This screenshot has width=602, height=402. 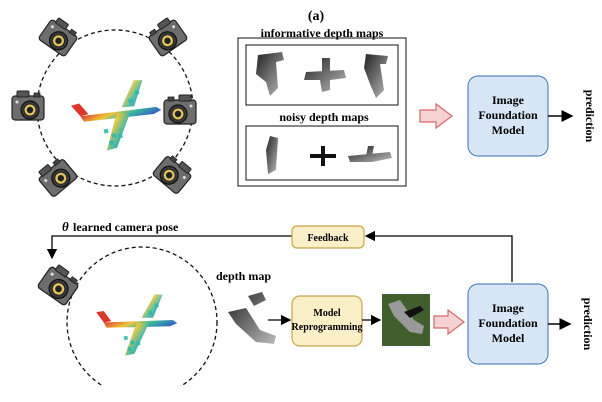 What do you see at coordinates (243, 276) in the screenshot?
I see `depth-map-label: depth map` at bounding box center [243, 276].